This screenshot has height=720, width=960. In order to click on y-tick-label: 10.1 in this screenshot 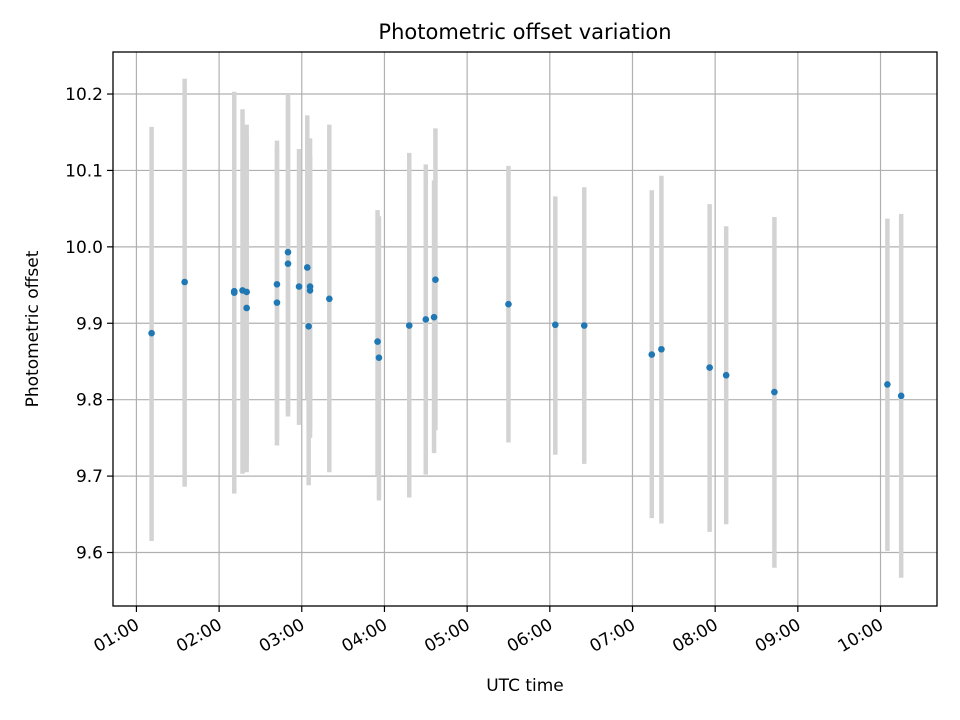, I will do `click(84, 171)`.